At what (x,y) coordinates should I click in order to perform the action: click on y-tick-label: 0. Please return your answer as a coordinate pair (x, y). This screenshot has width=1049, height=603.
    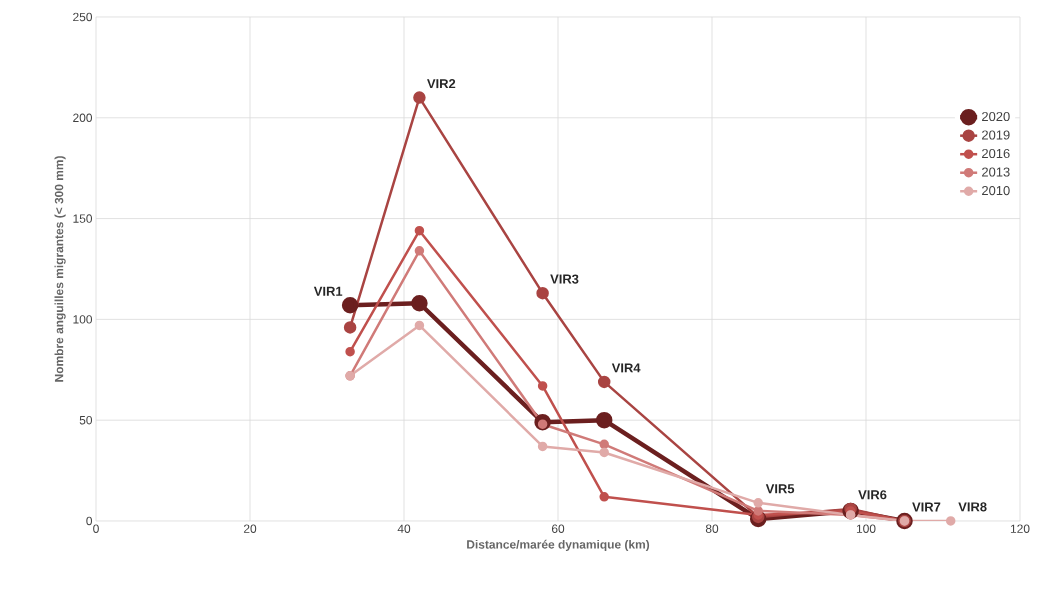
    Looking at the image, I should click on (89, 521).